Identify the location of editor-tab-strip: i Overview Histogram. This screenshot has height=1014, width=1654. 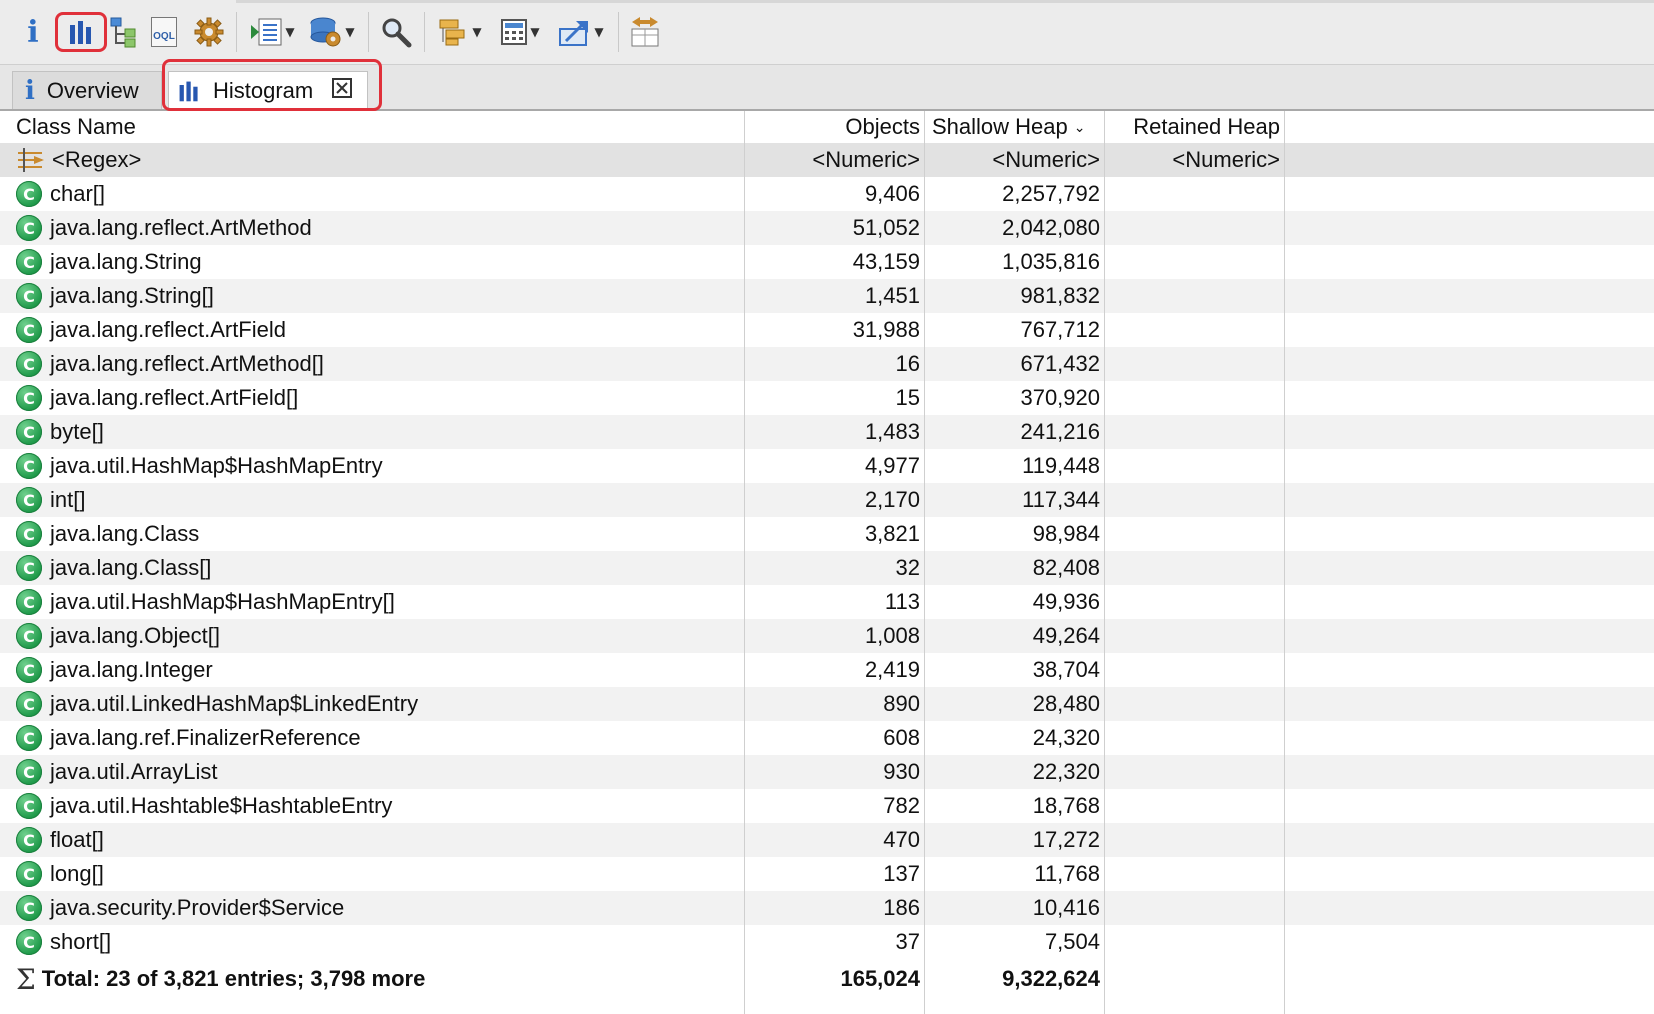
(827, 85).